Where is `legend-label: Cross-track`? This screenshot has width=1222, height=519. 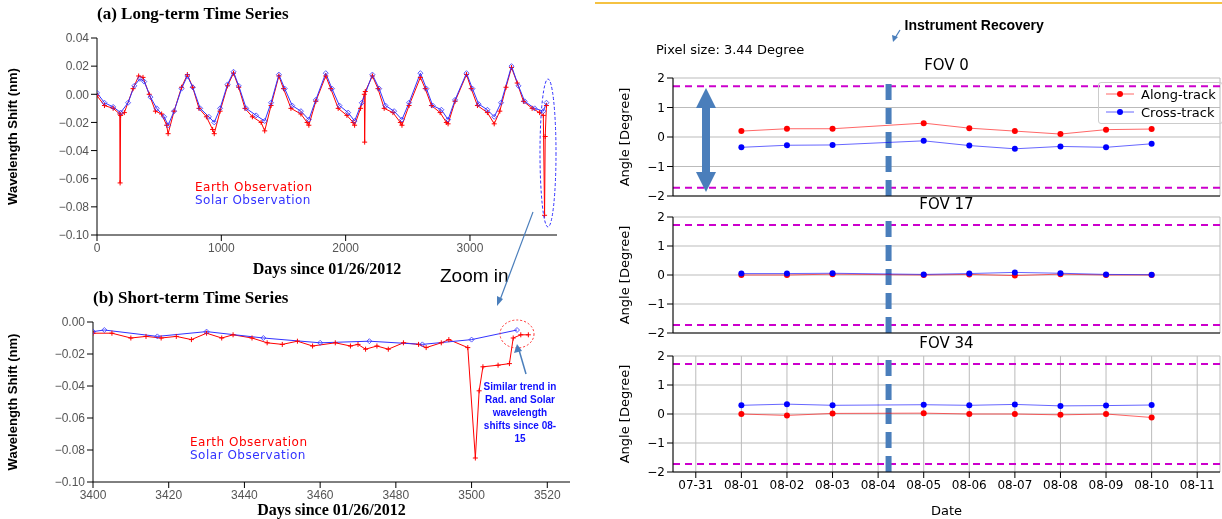 legend-label: Cross-track is located at coordinates (1178, 112).